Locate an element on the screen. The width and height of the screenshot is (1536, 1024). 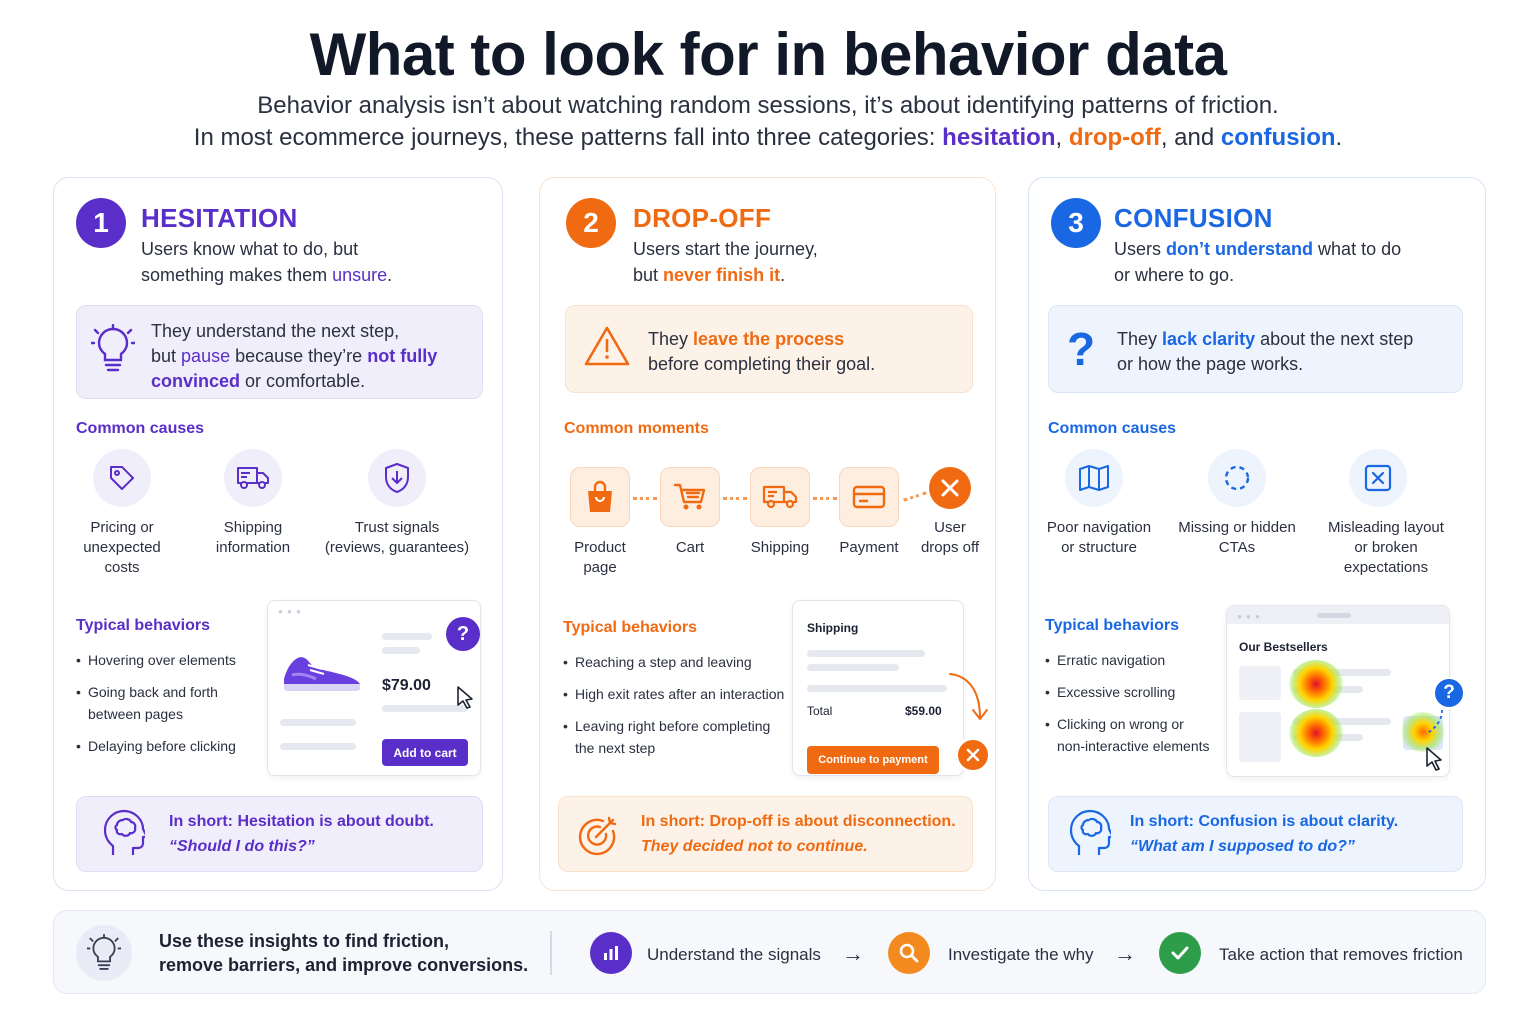
flow-connector is located at coordinates (915, 496).